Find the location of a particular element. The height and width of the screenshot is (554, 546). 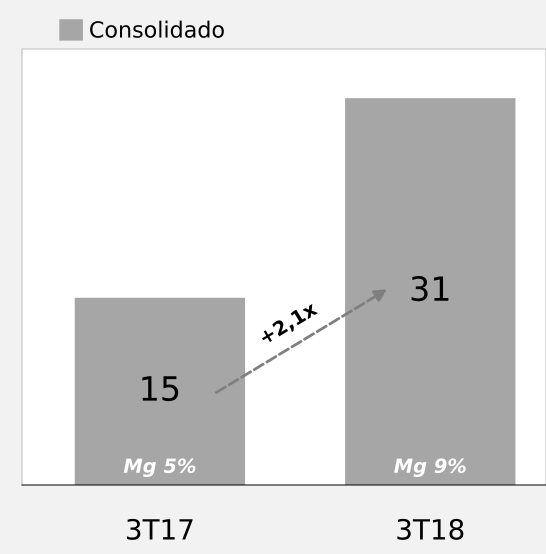

annotation: Mg 5% is located at coordinates (160, 467).